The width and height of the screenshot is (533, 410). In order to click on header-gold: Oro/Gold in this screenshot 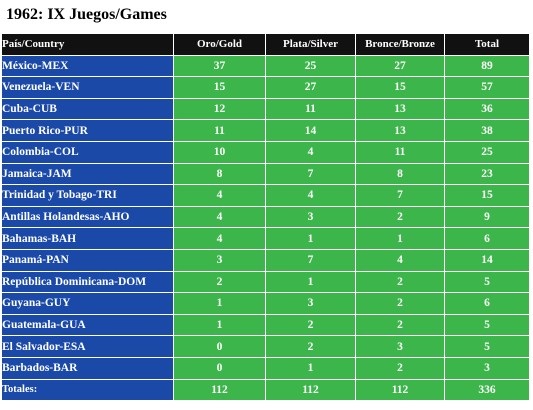, I will do `click(219, 44)`.